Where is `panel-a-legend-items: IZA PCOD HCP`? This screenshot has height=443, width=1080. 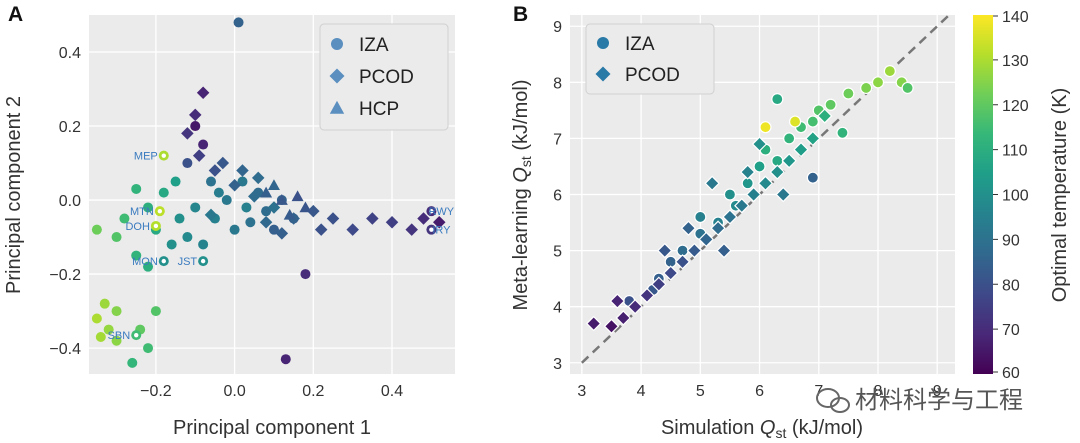 panel-a-legend-items: IZA PCOD HCP is located at coordinates (371, 77).